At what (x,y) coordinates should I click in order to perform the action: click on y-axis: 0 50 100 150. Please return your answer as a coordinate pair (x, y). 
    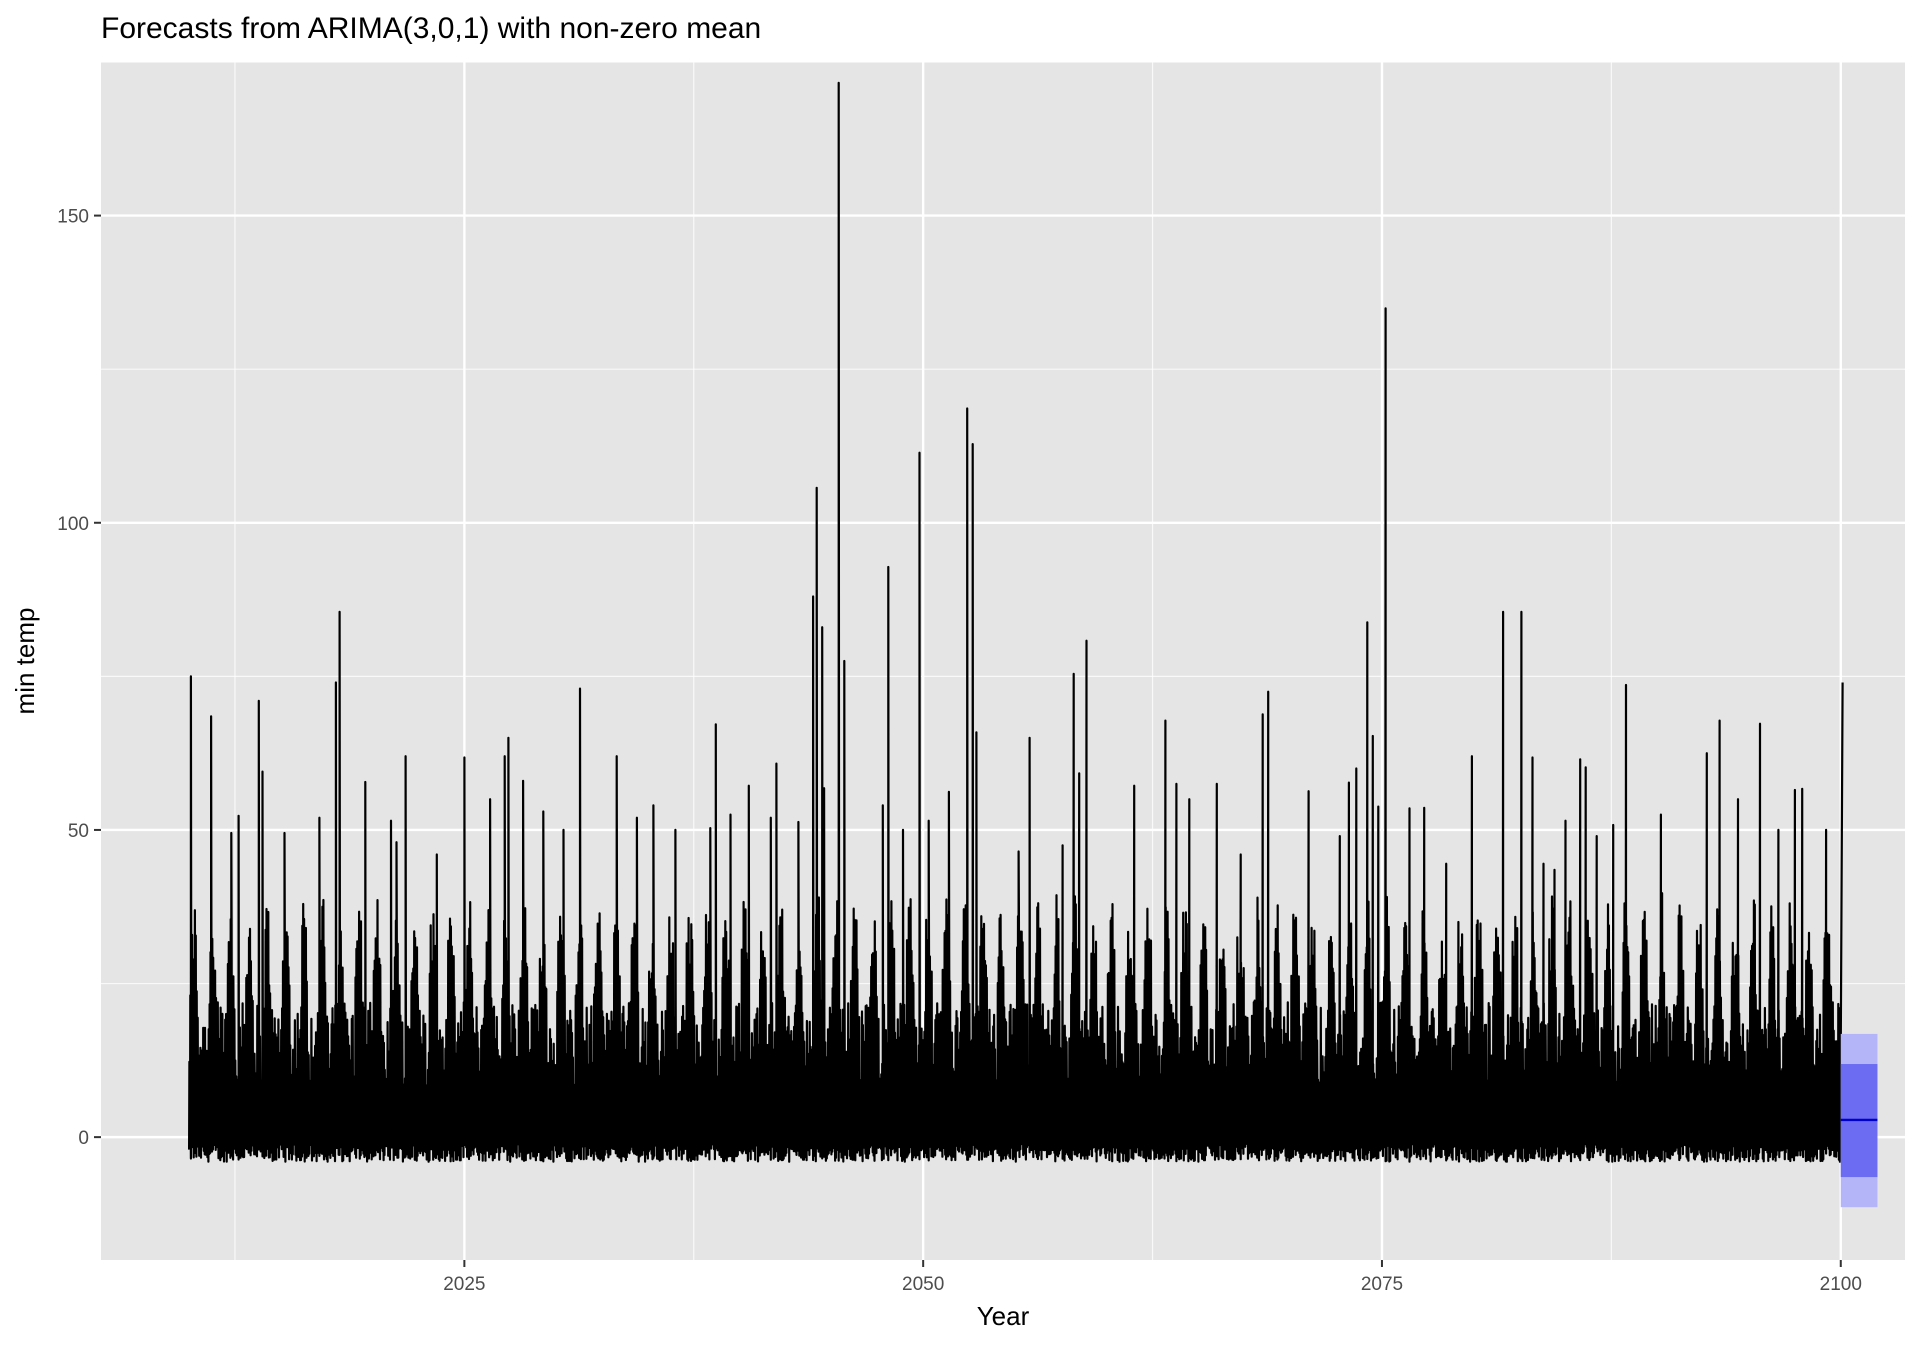
    Looking at the image, I should click on (79, 678).